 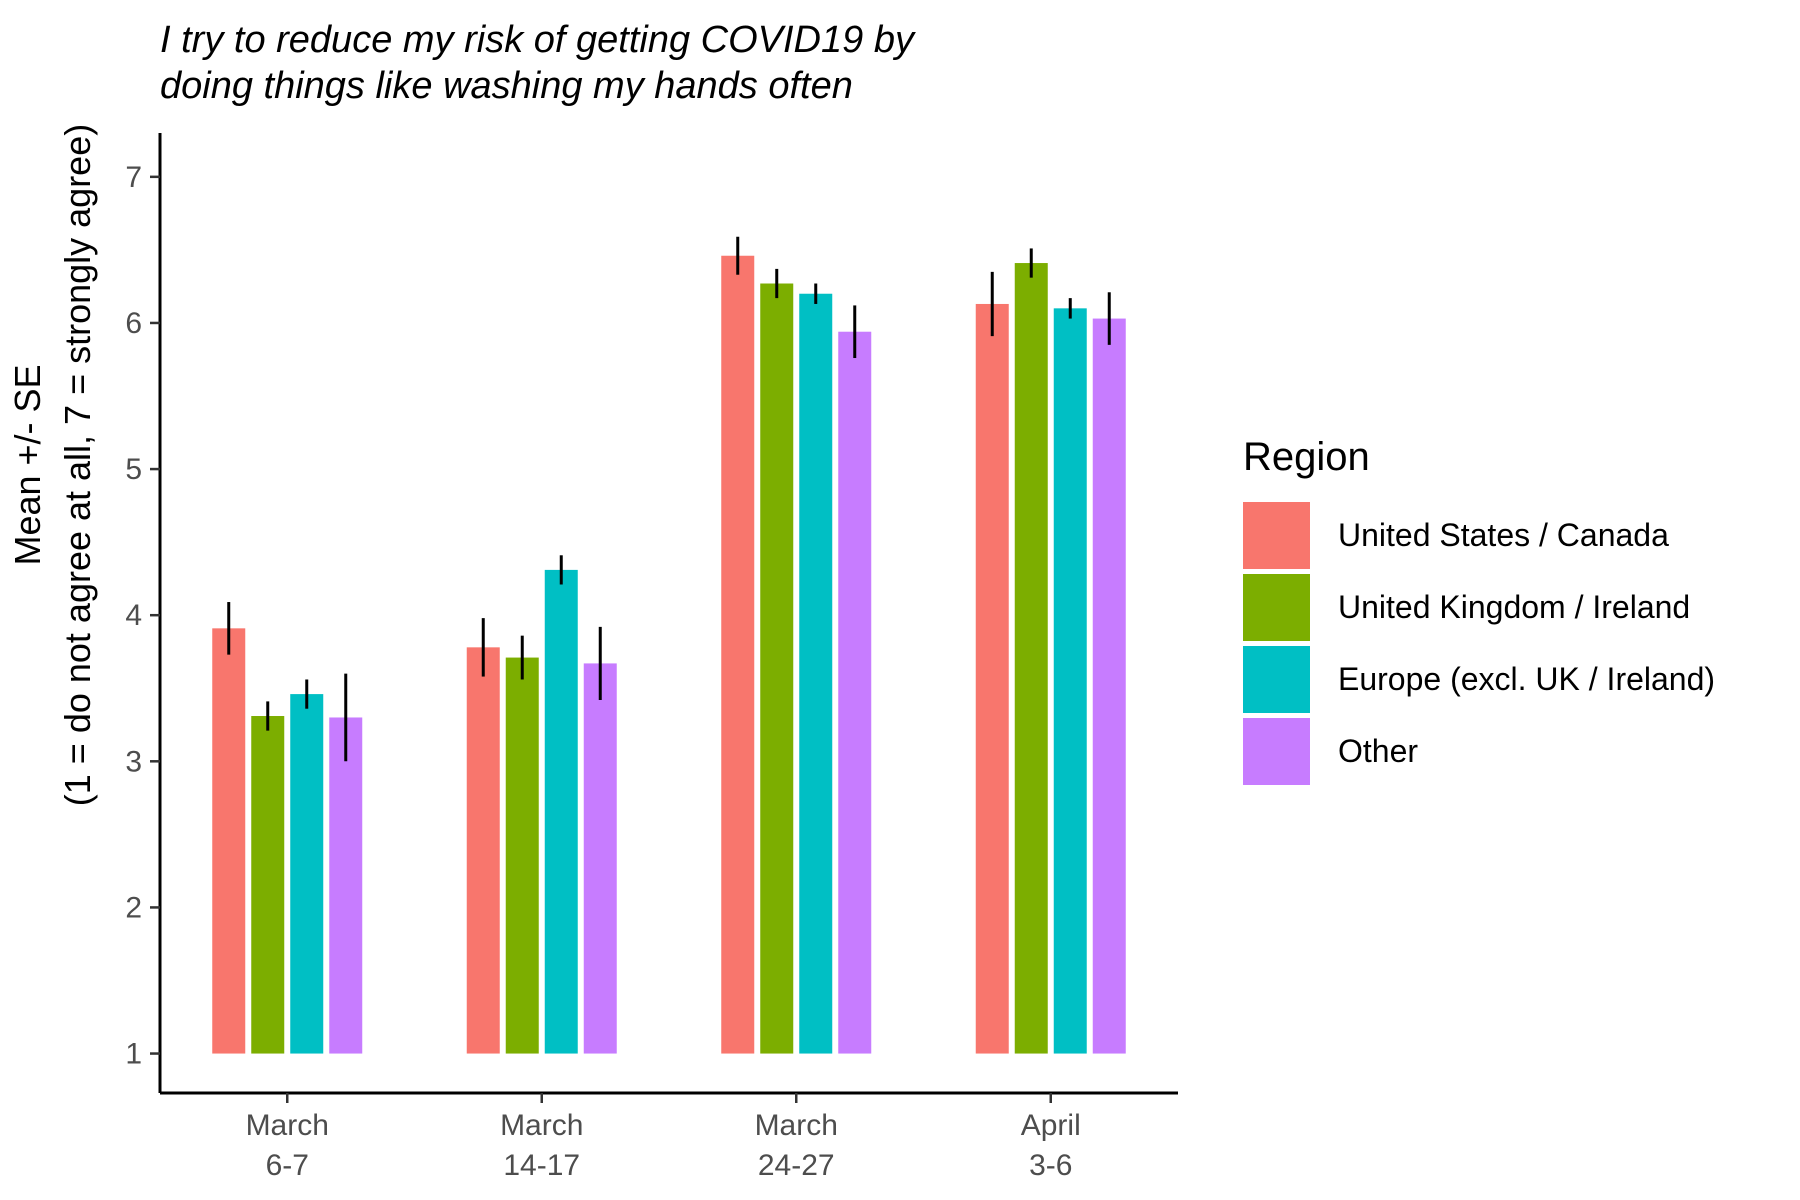 I want to click on x-tick-label: 14-17, so click(x=541, y=1165).